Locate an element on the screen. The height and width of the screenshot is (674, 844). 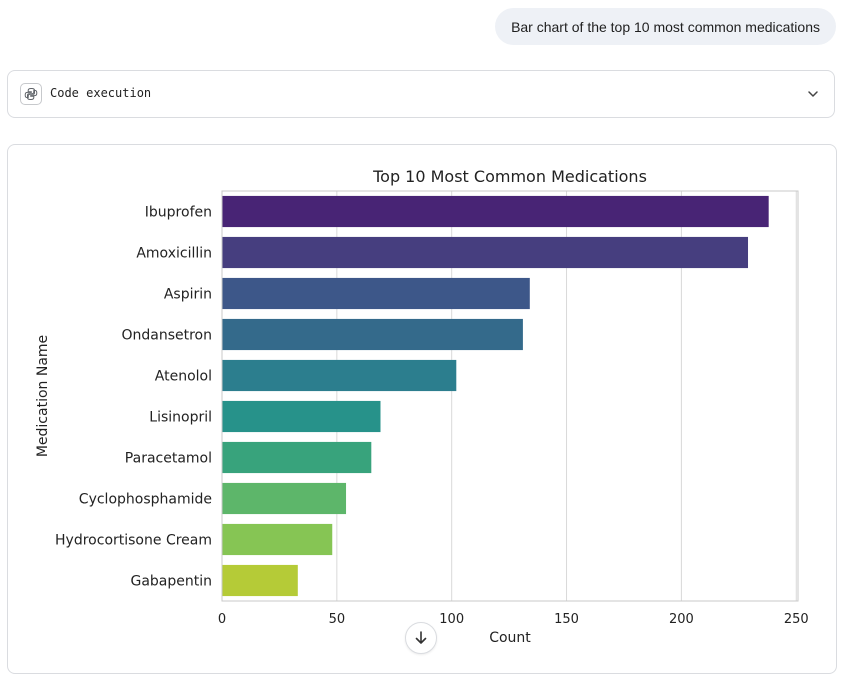
bar-ondansetron is located at coordinates (372, 334).